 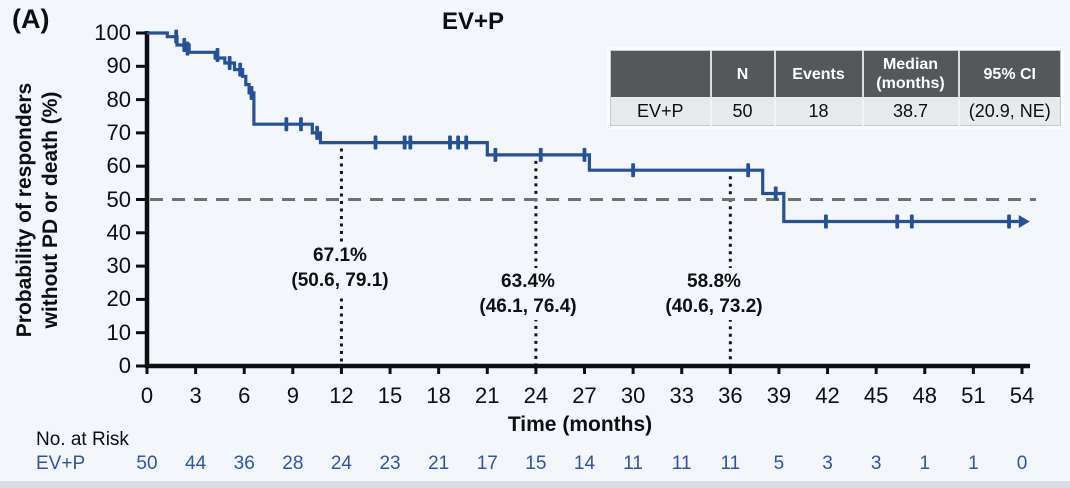 I want to click on x-tick-label: 21, so click(x=487, y=395).